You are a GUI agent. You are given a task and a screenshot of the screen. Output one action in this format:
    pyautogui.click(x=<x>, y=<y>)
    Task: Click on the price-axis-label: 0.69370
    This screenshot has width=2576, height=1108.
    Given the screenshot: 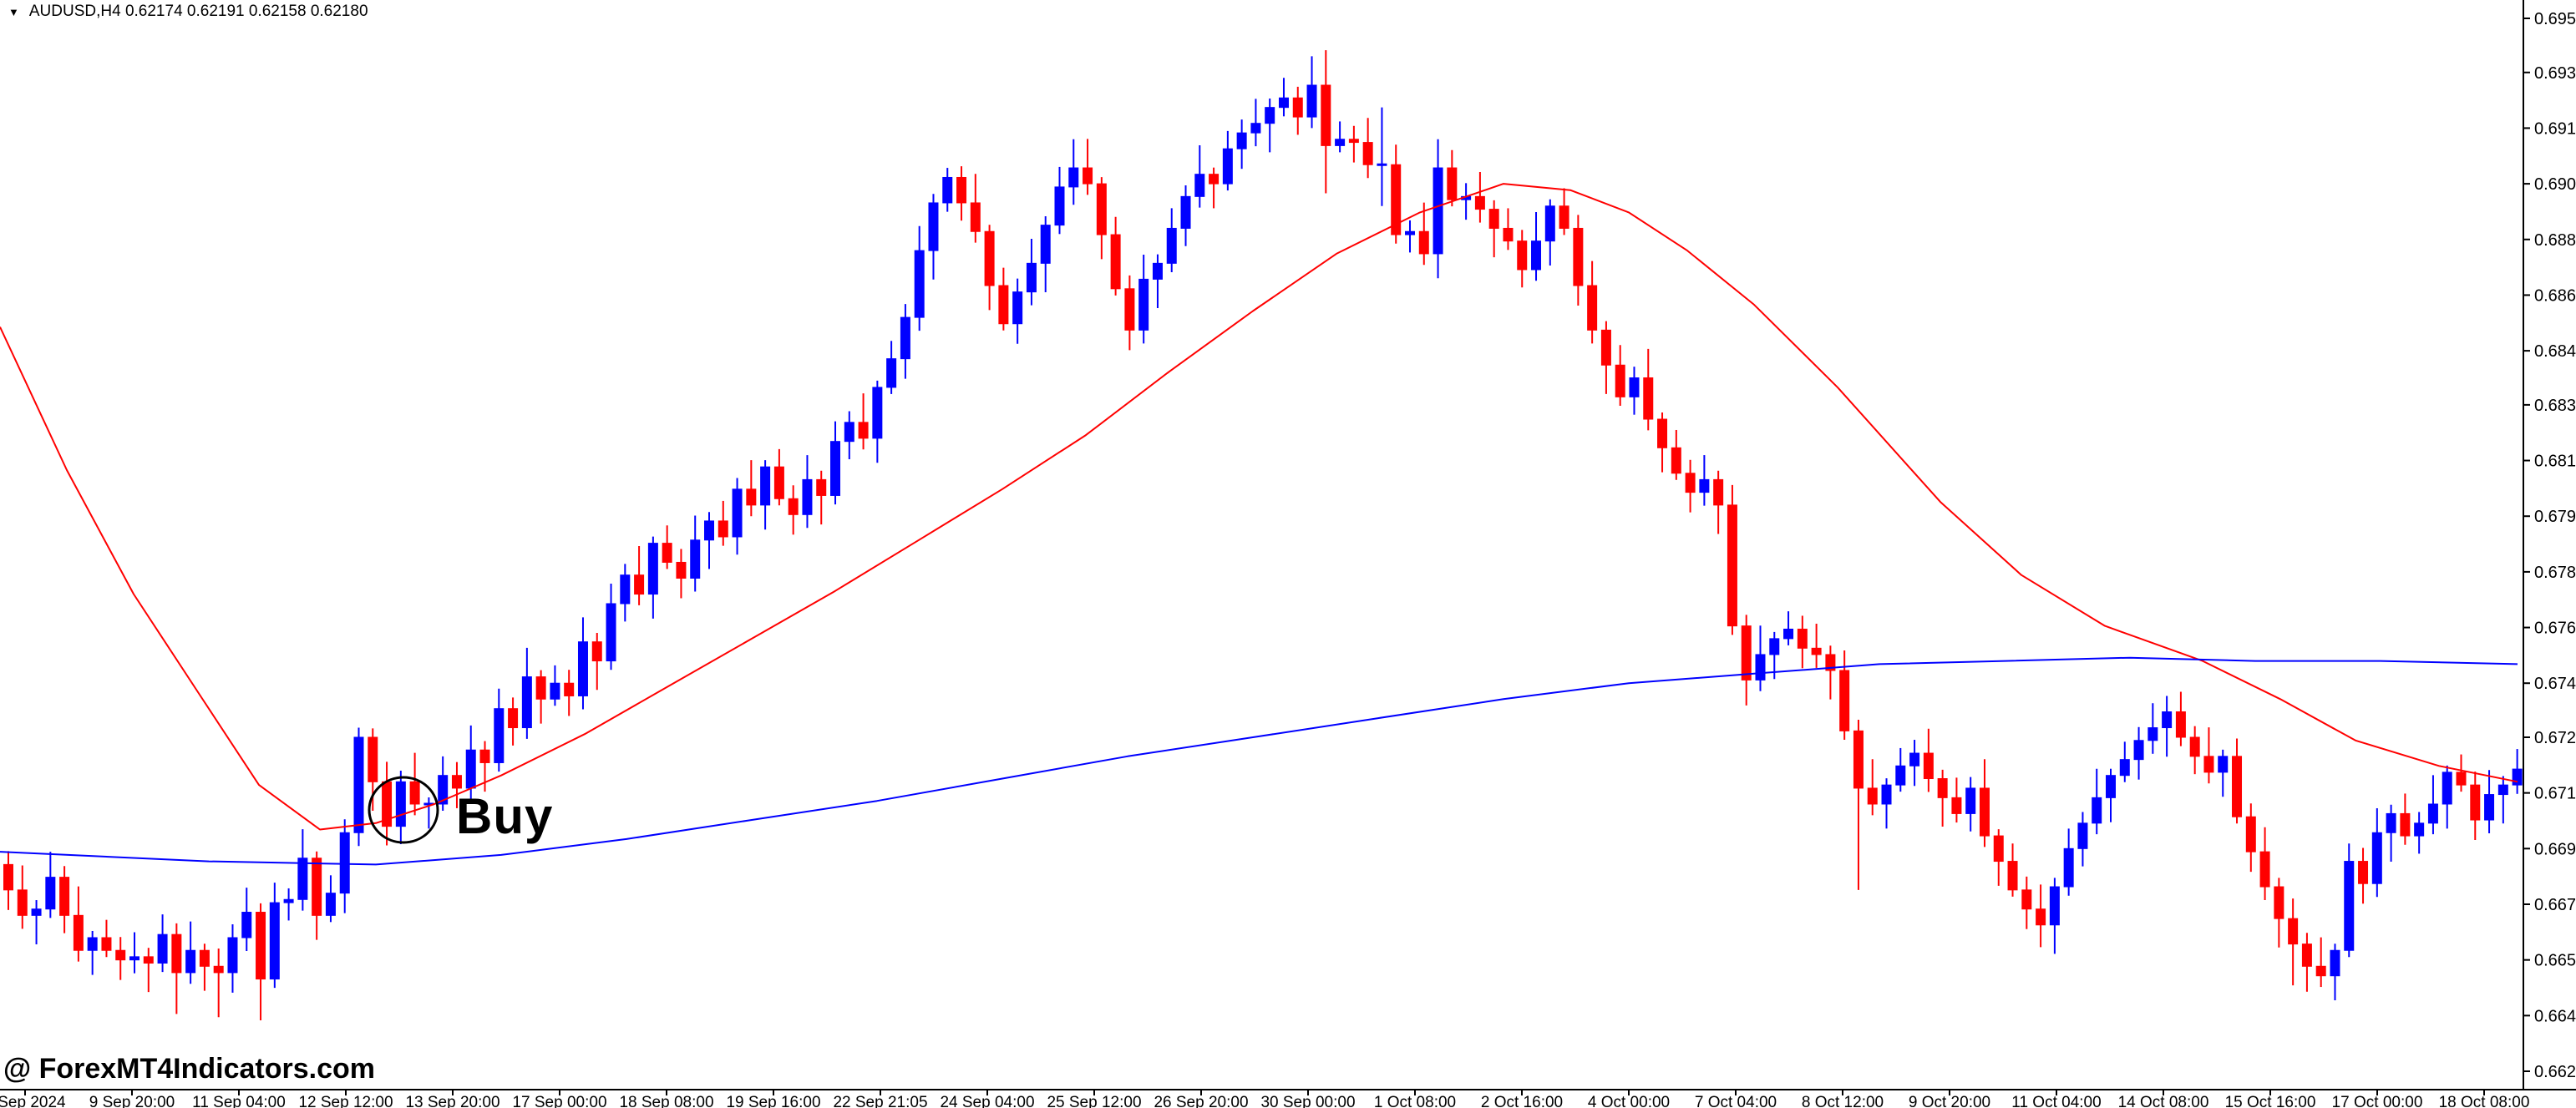 What is the action you would take?
    pyautogui.click(x=2555, y=73)
    